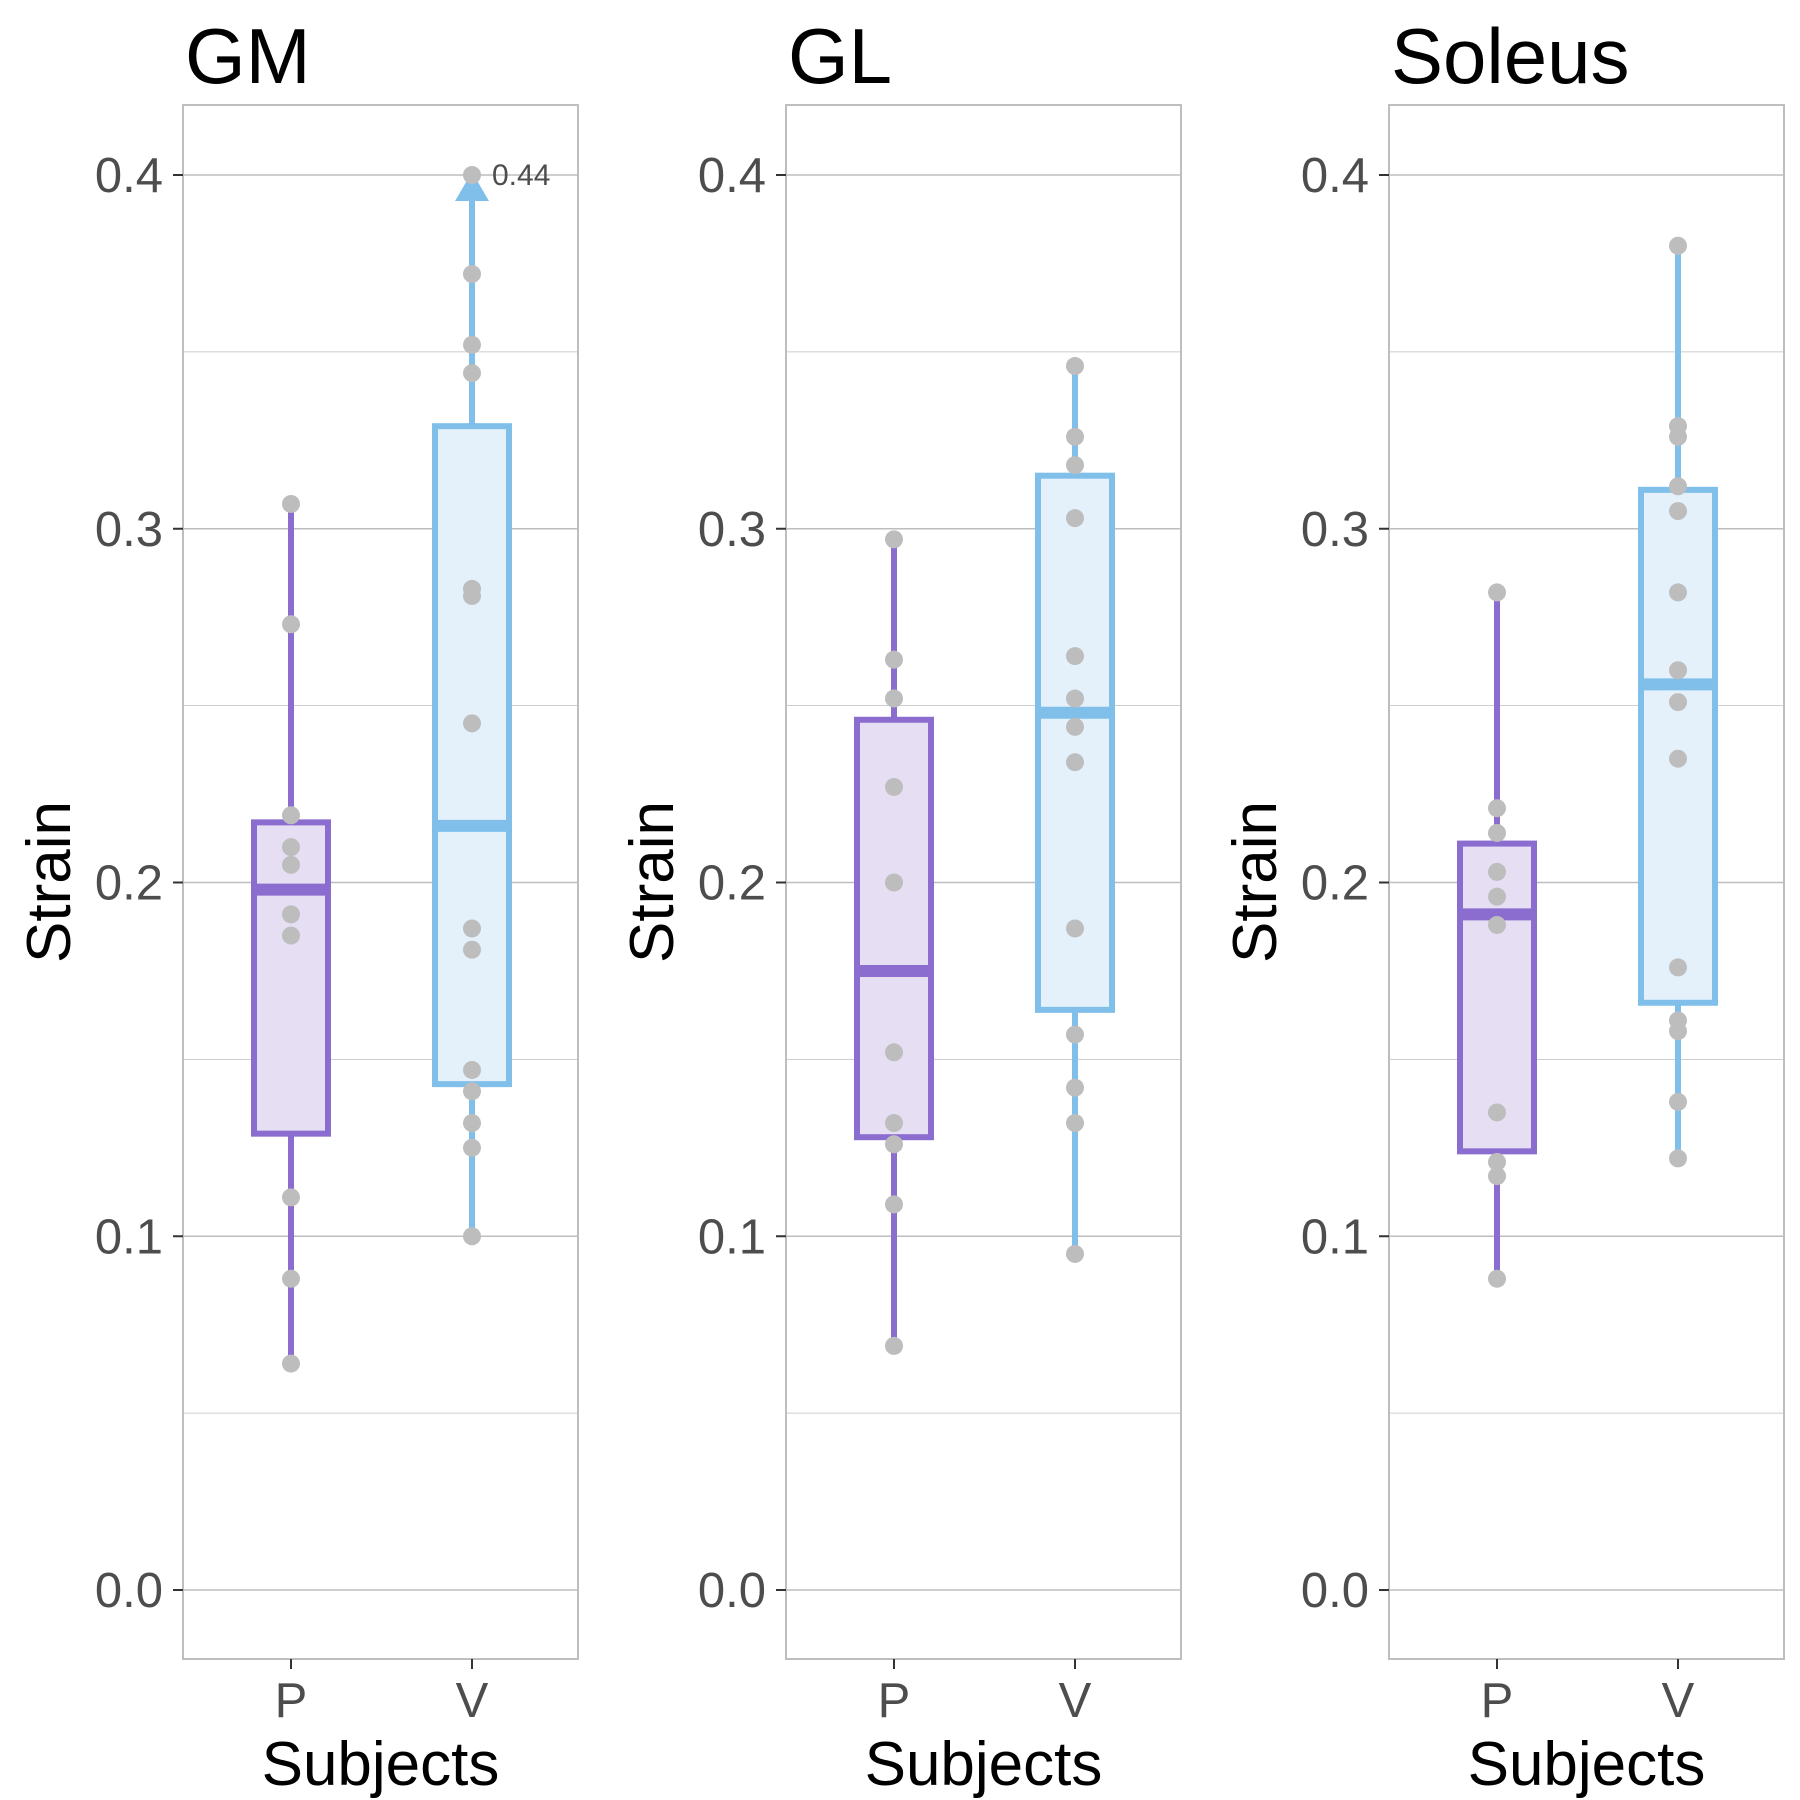 This screenshot has height=1800, width=1800. I want to click on clipped-value-arrow, so click(472, 186).